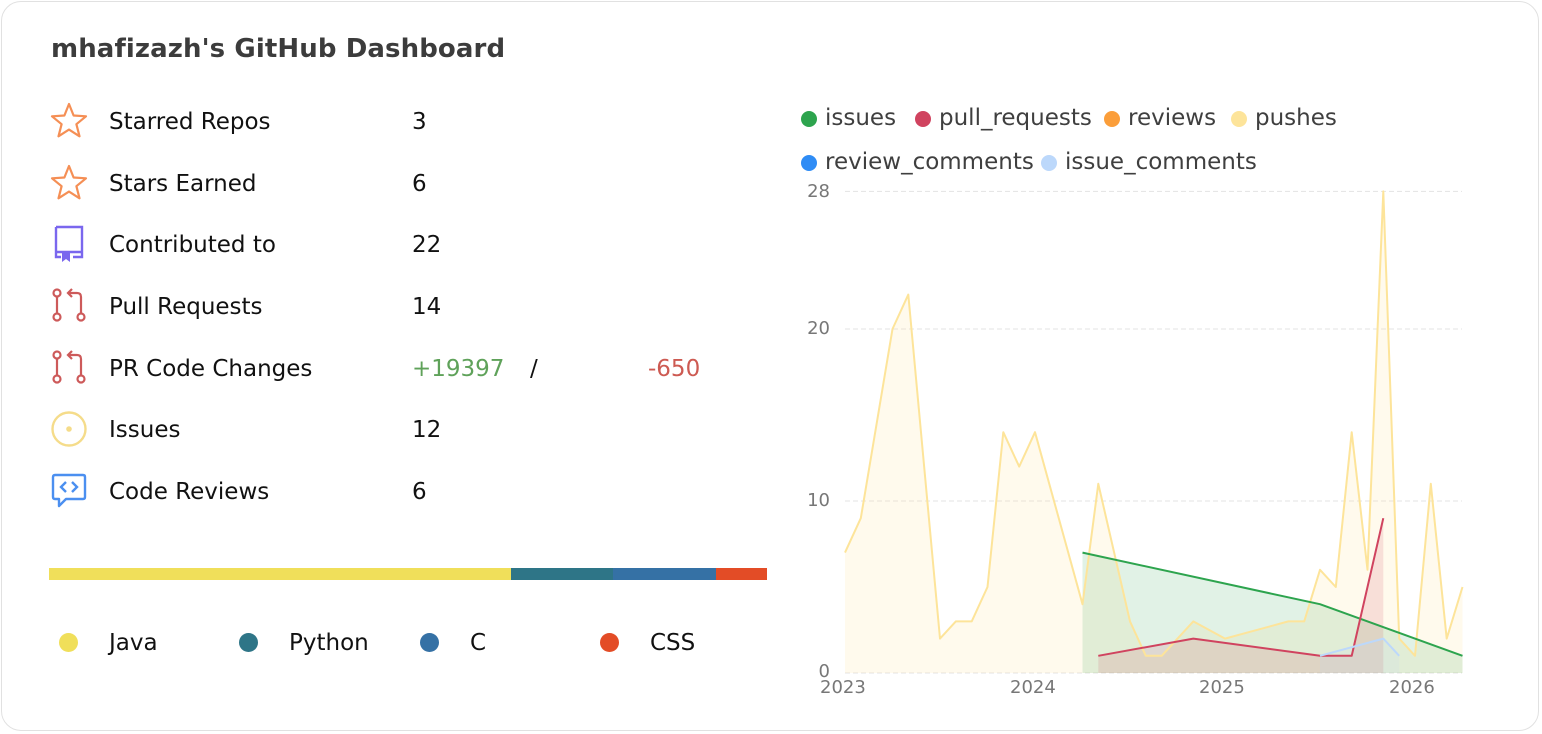  Describe the element at coordinates (329, 643) in the screenshot. I see `language-name: Python` at that location.